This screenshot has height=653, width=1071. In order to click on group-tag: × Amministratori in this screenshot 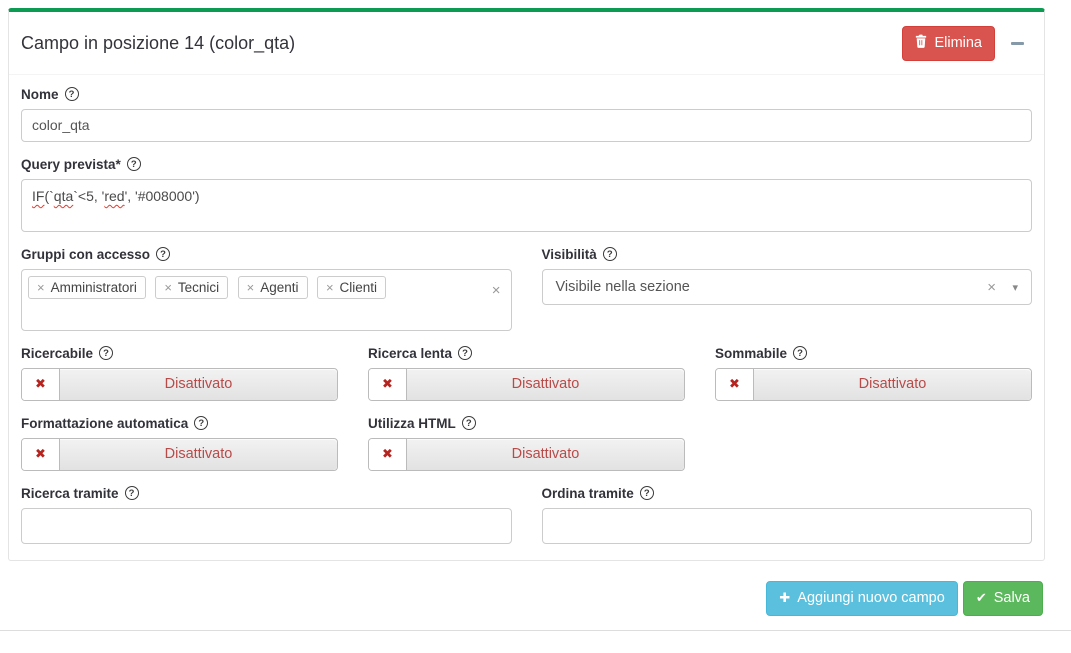, I will do `click(87, 287)`.